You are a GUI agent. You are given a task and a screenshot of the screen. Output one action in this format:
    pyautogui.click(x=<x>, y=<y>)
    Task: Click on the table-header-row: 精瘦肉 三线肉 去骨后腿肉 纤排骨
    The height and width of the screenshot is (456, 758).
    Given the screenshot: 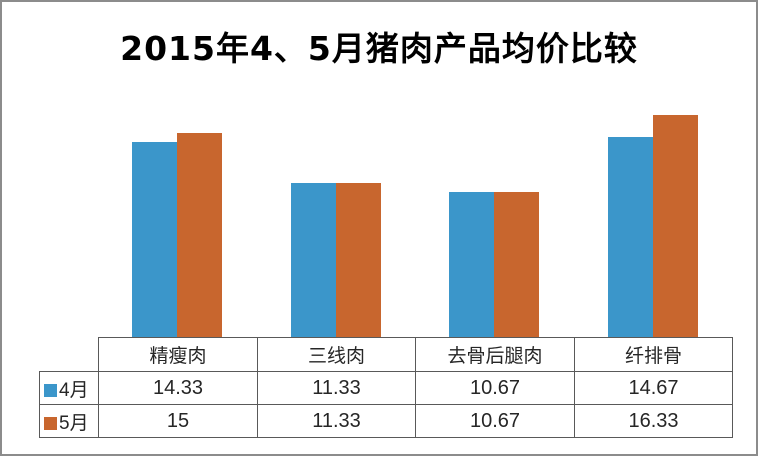 What is the action you would take?
    pyautogui.click(x=386, y=354)
    